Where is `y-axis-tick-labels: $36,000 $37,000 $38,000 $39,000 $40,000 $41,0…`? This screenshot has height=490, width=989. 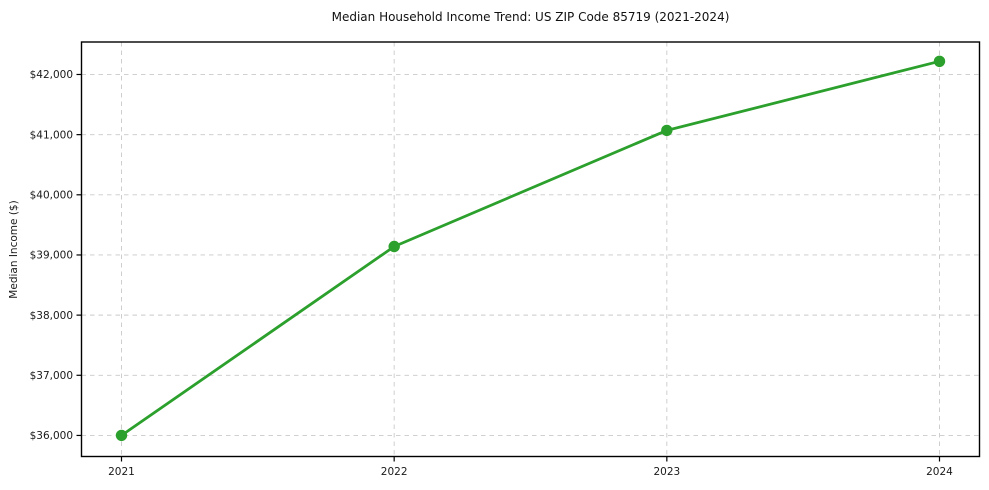 y-axis-tick-labels: $36,000 $37,000 $38,000 $39,000 $40,000 $41,0… is located at coordinates (51, 255).